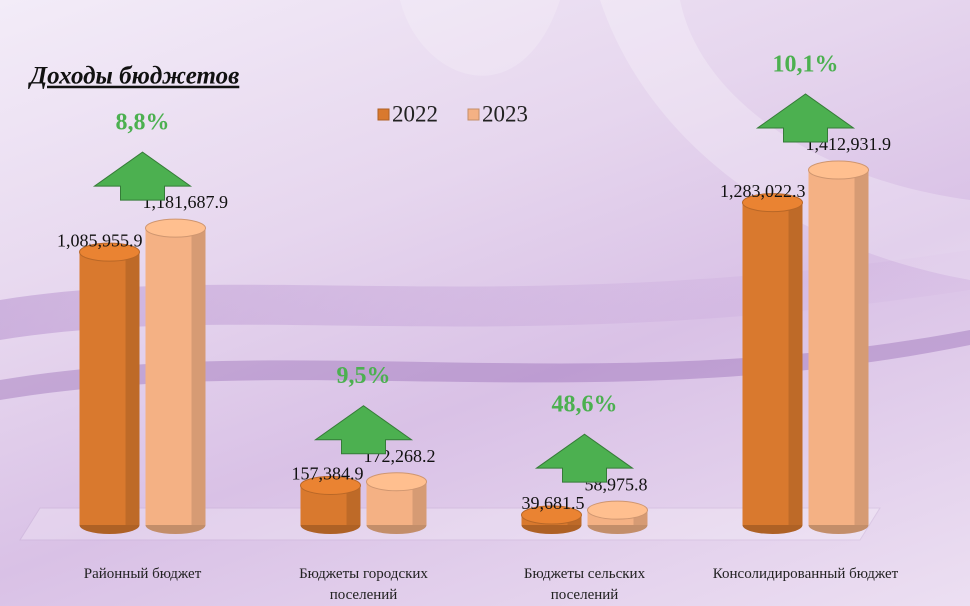  I want to click on value-label: 157,384.9, so click(328, 474).